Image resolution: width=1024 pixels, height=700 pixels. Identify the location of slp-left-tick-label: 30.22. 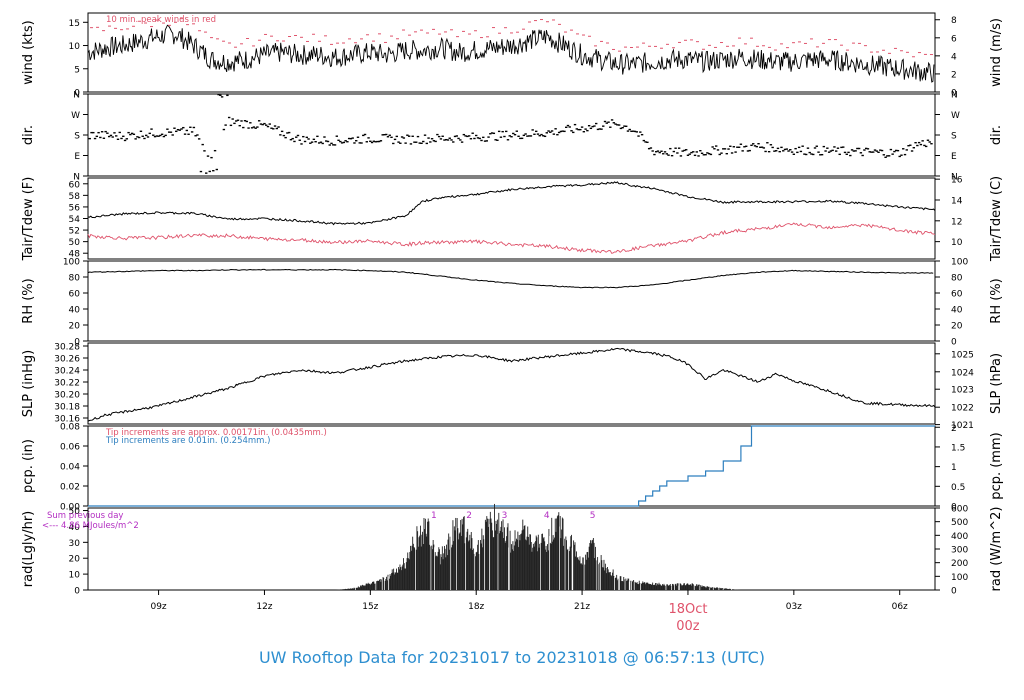
(67, 384).